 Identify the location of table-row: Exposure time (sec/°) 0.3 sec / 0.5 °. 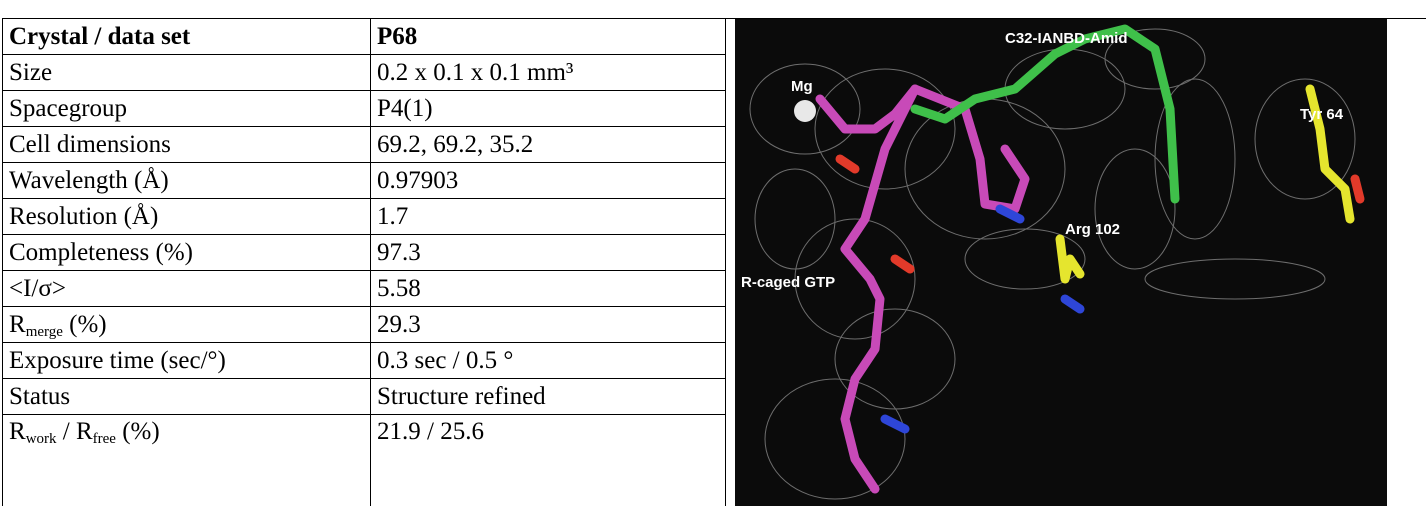
(364, 360).